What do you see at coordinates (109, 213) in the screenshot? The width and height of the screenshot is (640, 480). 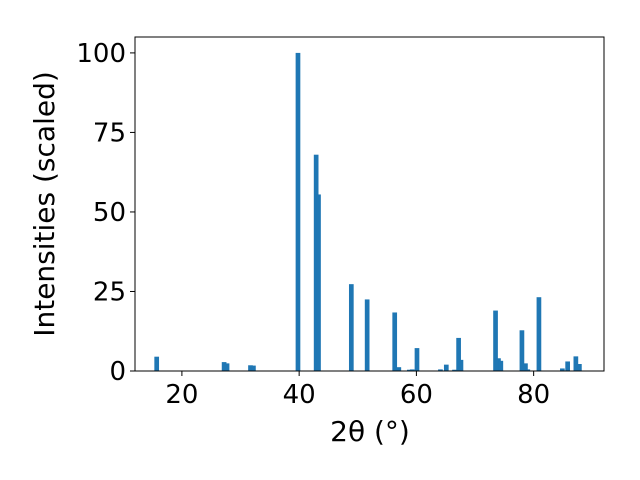 I see `y-tick-label: 50` at bounding box center [109, 213].